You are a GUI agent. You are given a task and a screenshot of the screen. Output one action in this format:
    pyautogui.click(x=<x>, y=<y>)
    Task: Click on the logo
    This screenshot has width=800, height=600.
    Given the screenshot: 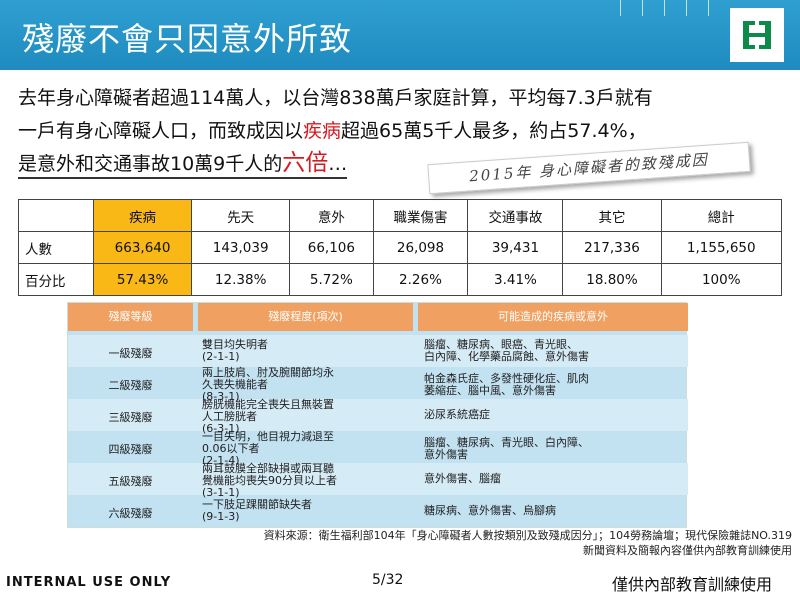 What is the action you would take?
    pyautogui.click(x=757, y=35)
    